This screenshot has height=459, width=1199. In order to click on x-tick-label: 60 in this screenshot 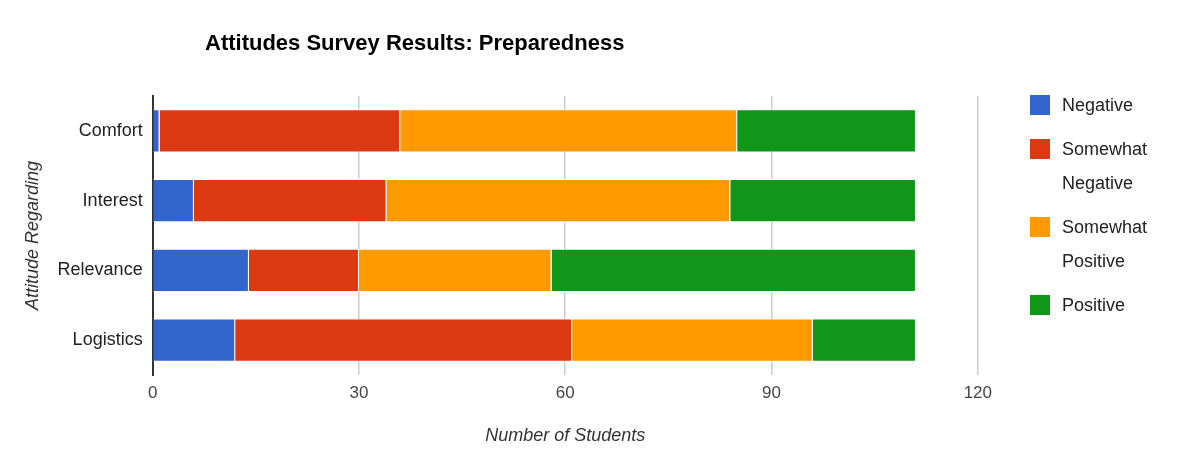, I will do `click(565, 392)`.